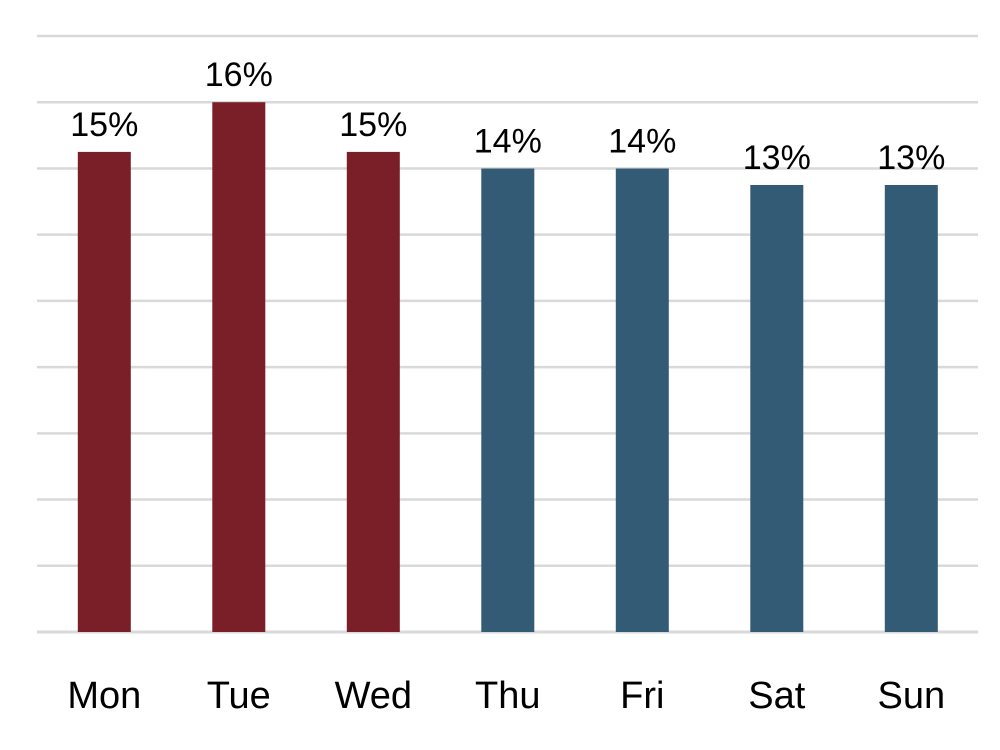  Describe the element at coordinates (642, 142) in the screenshot. I see `data-label-fri: 14%` at that location.